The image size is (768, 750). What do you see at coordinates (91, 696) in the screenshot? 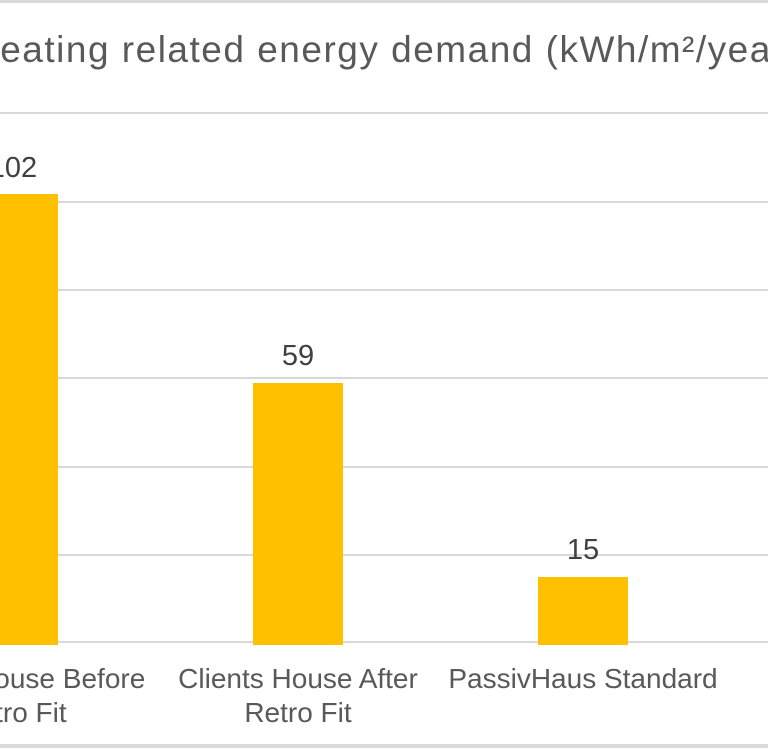
I see `category-label-before-retro-fit: Clients House Before Retro Fit` at bounding box center [91, 696].